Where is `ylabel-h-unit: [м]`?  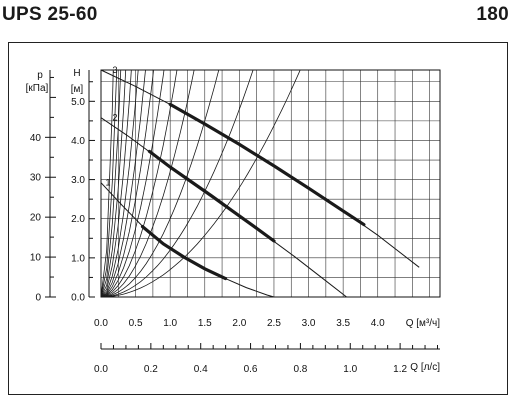
ylabel-h-unit: [м] is located at coordinates (77, 89).